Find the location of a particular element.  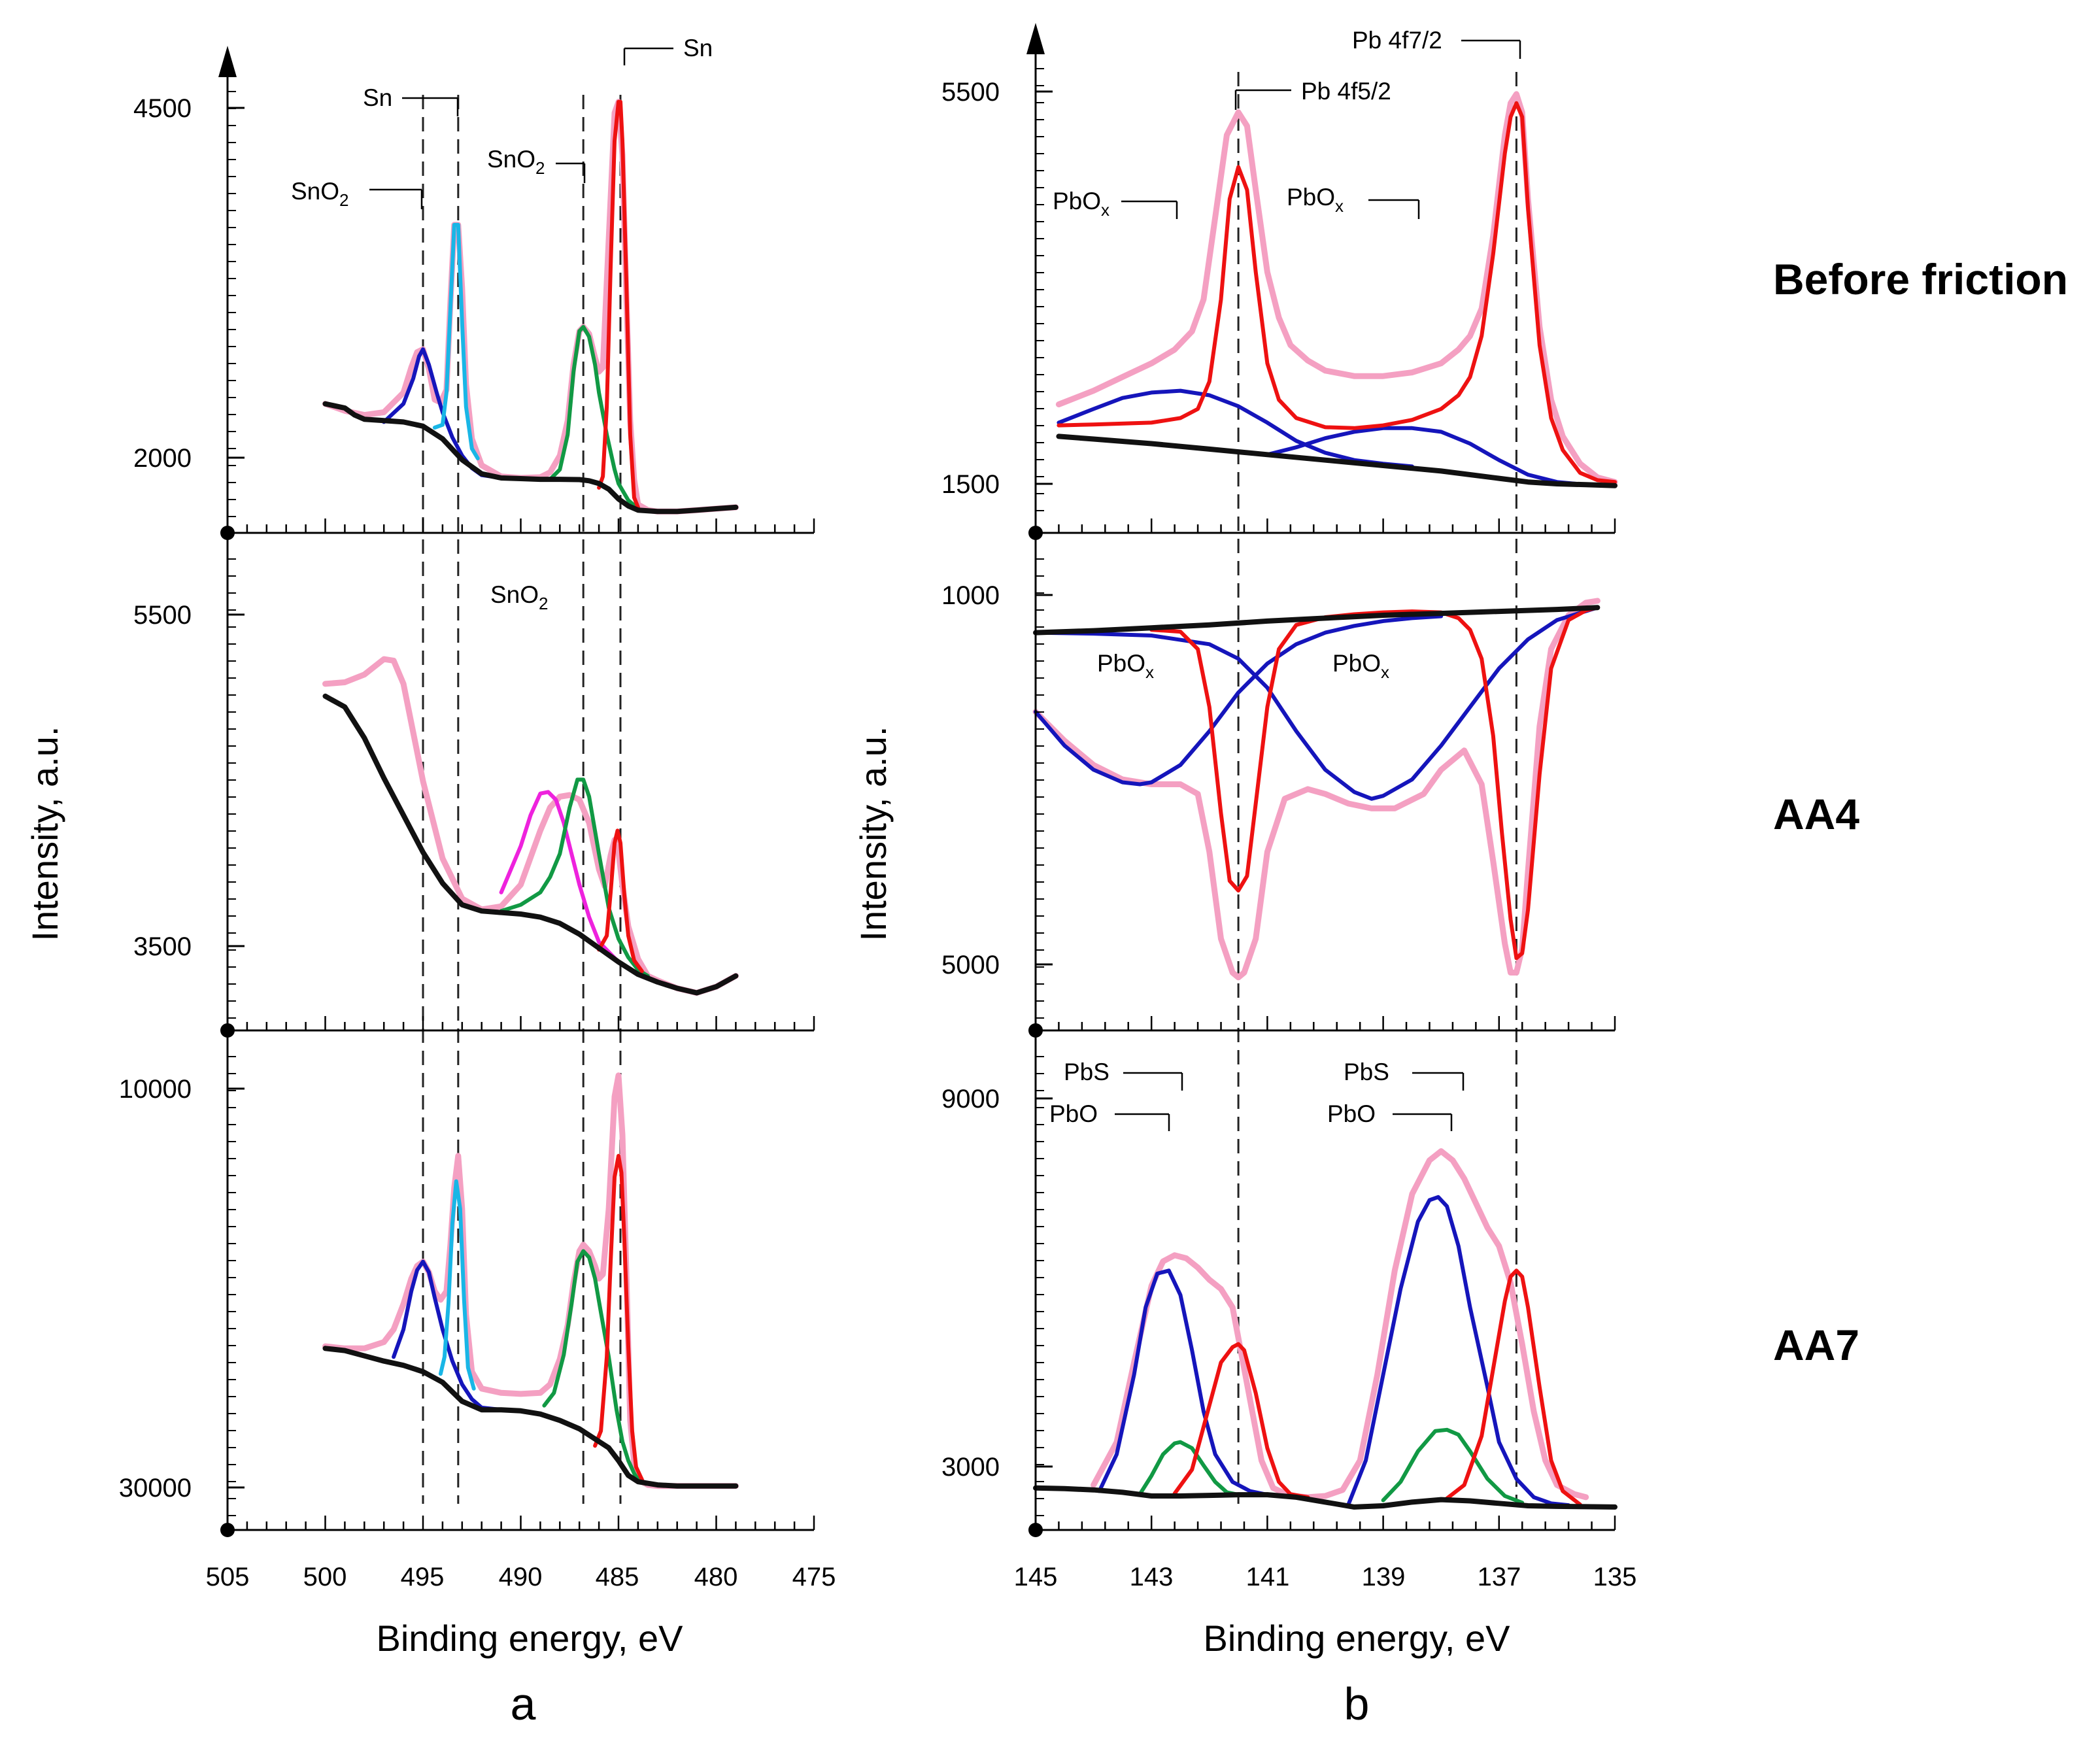

panel-b-row-1-y-tick-label-0: 1000 is located at coordinates (970, 595).